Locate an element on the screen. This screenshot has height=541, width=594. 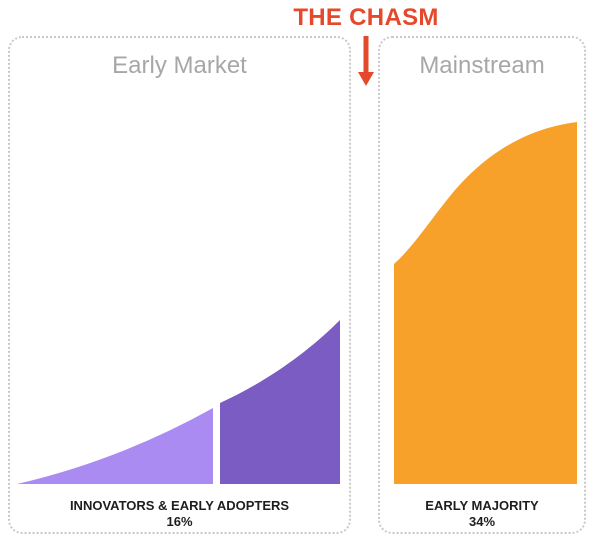
chasm-title: THE CHASM is located at coordinates (366, 17).